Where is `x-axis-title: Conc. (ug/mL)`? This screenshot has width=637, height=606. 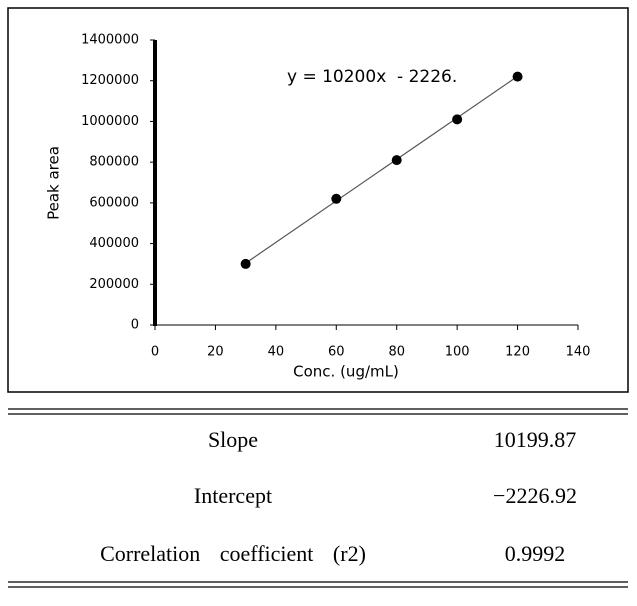 x-axis-title: Conc. (ug/mL) is located at coordinates (346, 372).